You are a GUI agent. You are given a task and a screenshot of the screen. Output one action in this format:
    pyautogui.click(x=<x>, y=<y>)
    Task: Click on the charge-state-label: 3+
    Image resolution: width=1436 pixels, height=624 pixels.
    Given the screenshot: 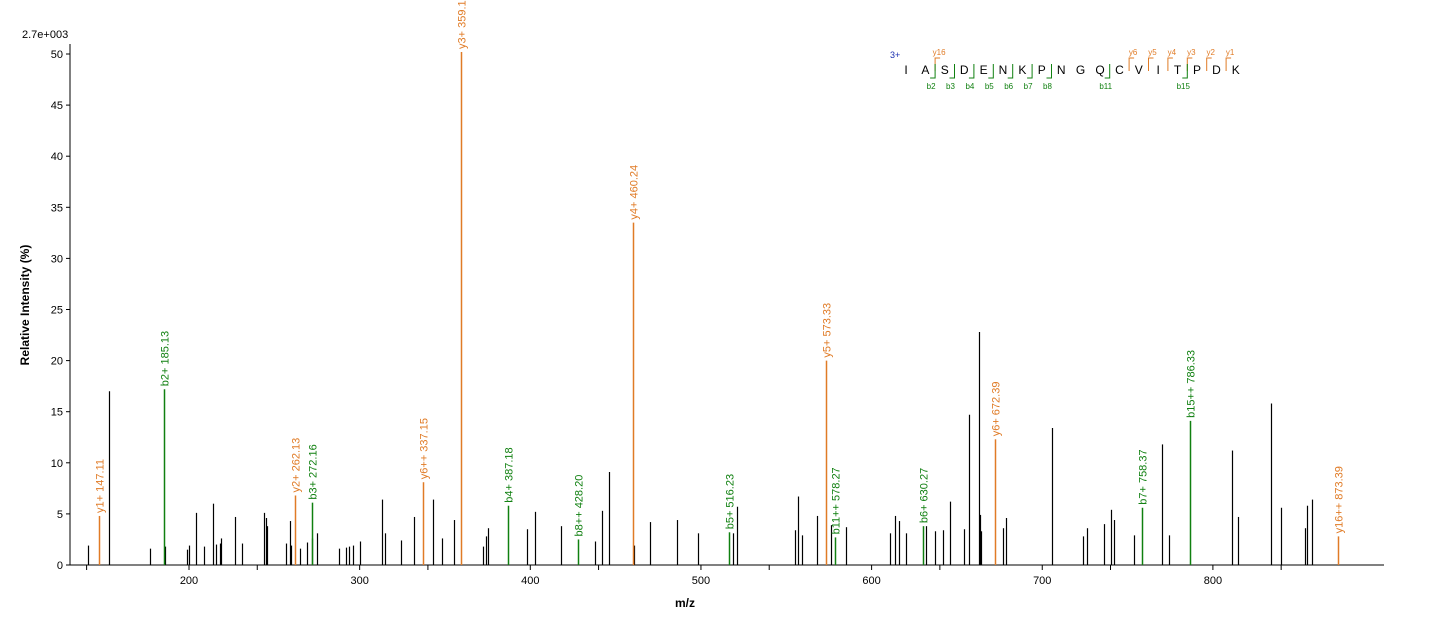 What is the action you would take?
    pyautogui.click(x=895, y=55)
    